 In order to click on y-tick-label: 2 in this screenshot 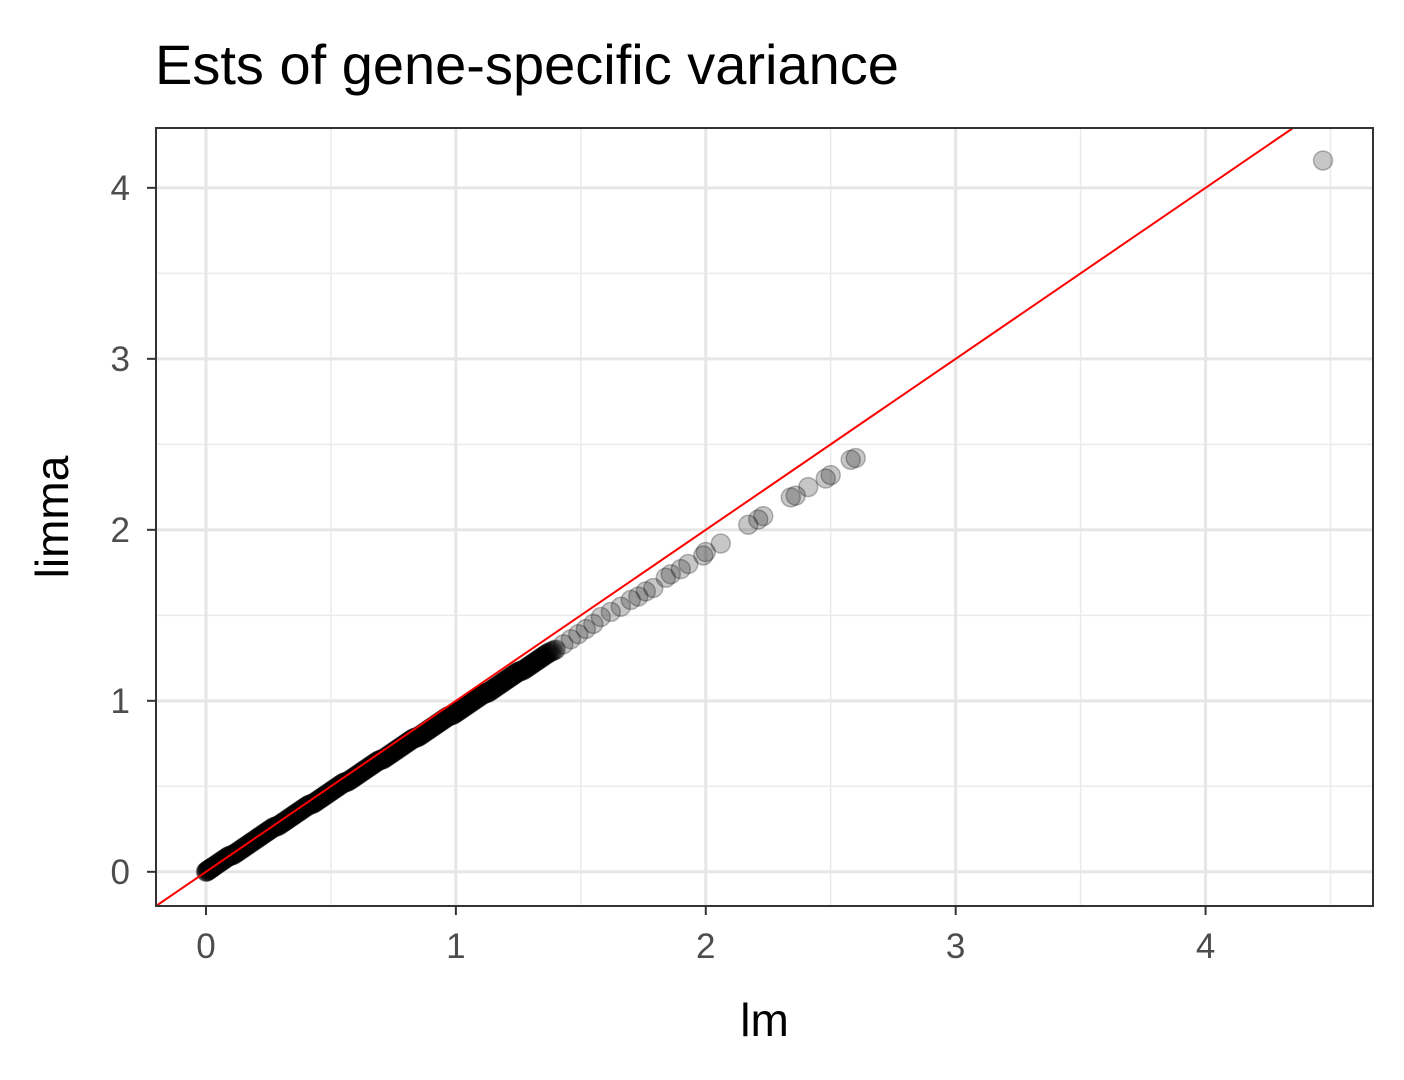, I will do `click(120, 530)`.